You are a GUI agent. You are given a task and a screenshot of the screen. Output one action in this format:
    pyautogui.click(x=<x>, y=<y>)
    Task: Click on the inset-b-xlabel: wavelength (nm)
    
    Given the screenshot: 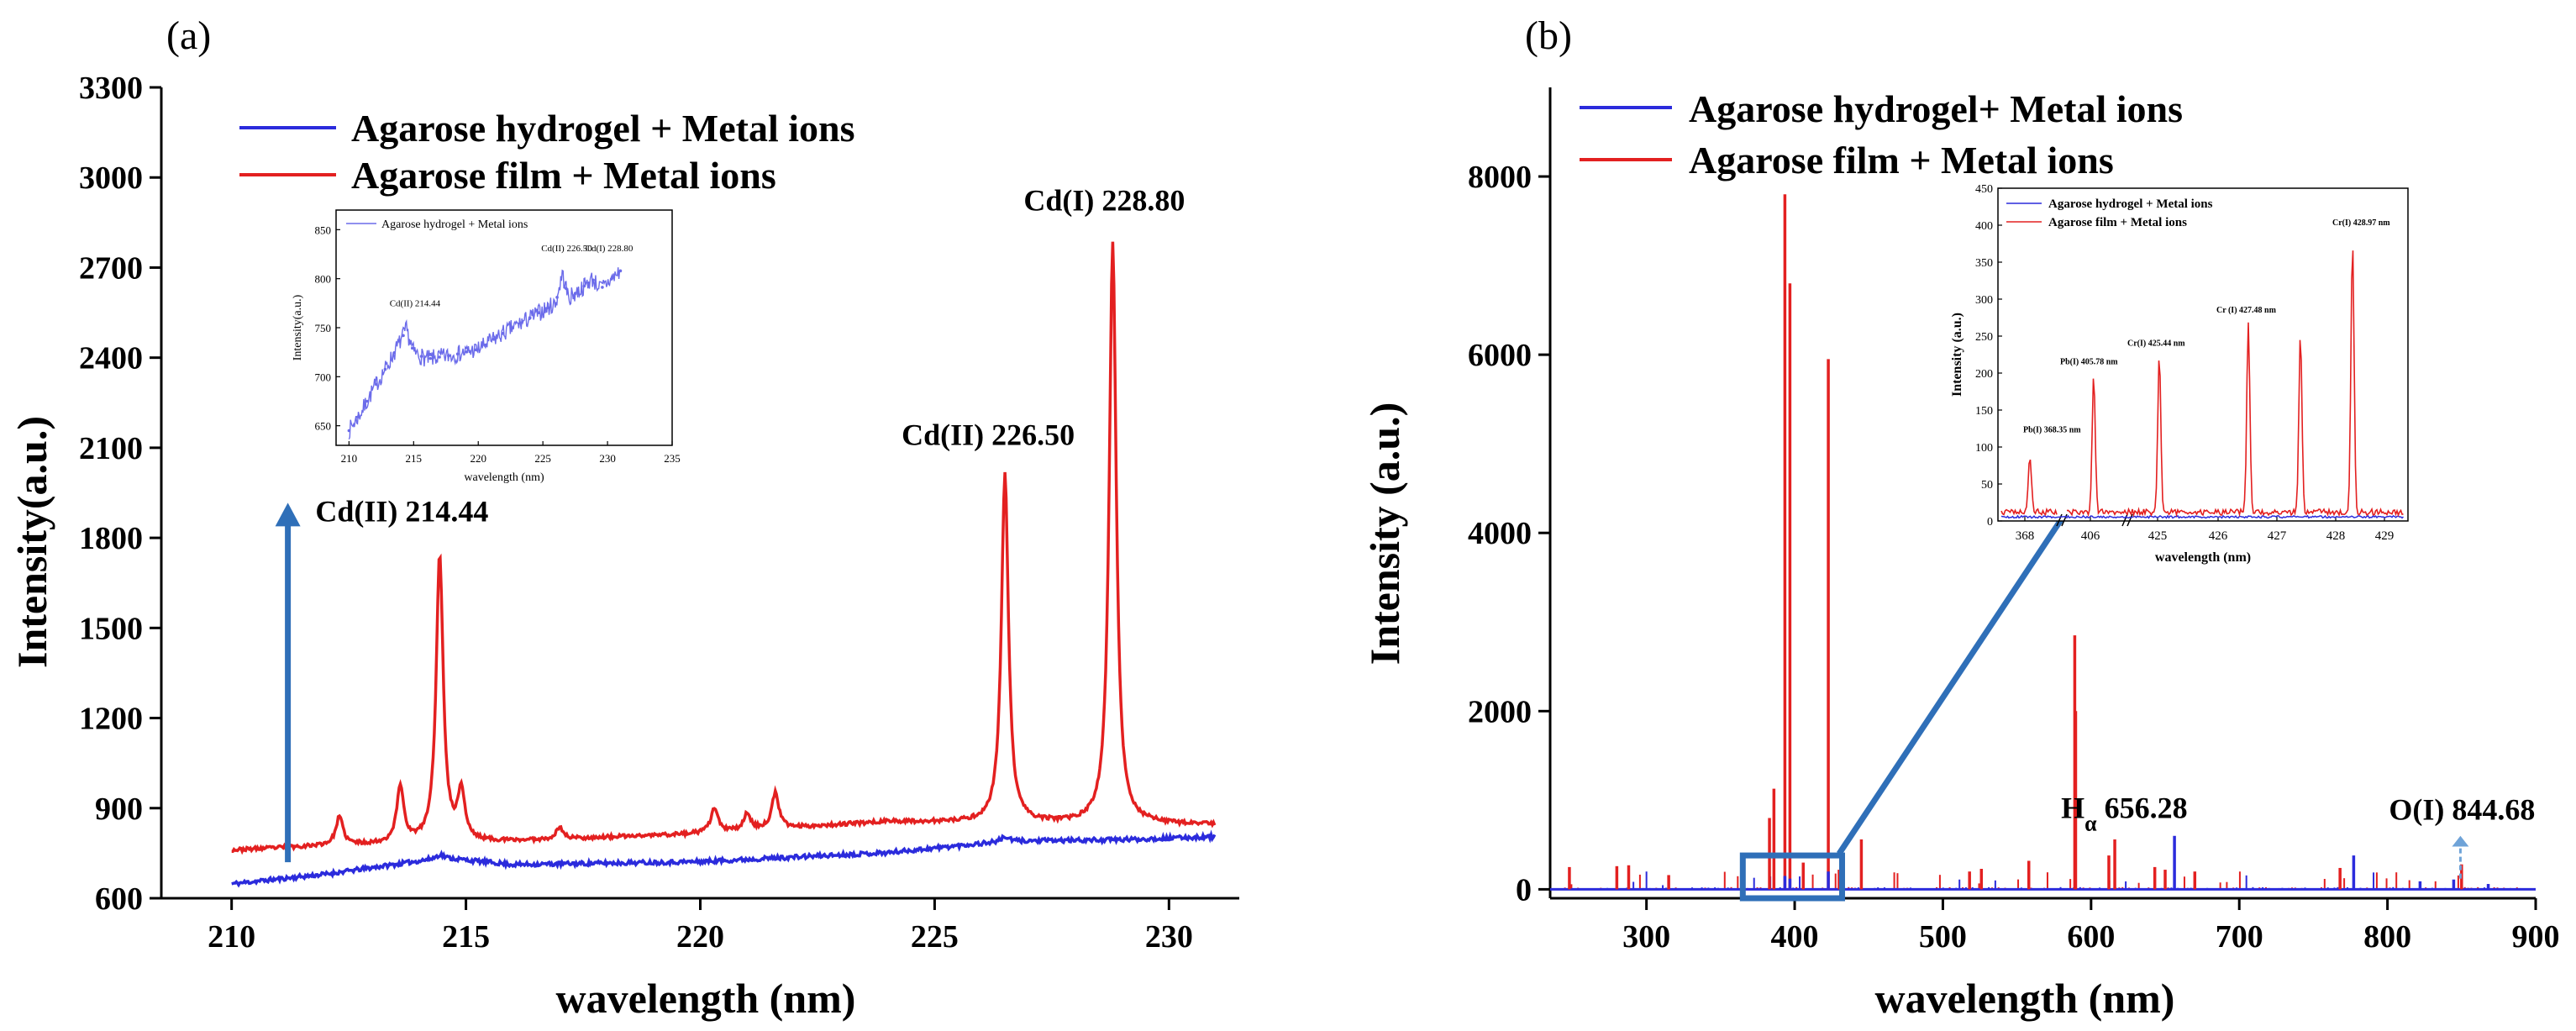 What is the action you would take?
    pyautogui.click(x=2203, y=557)
    